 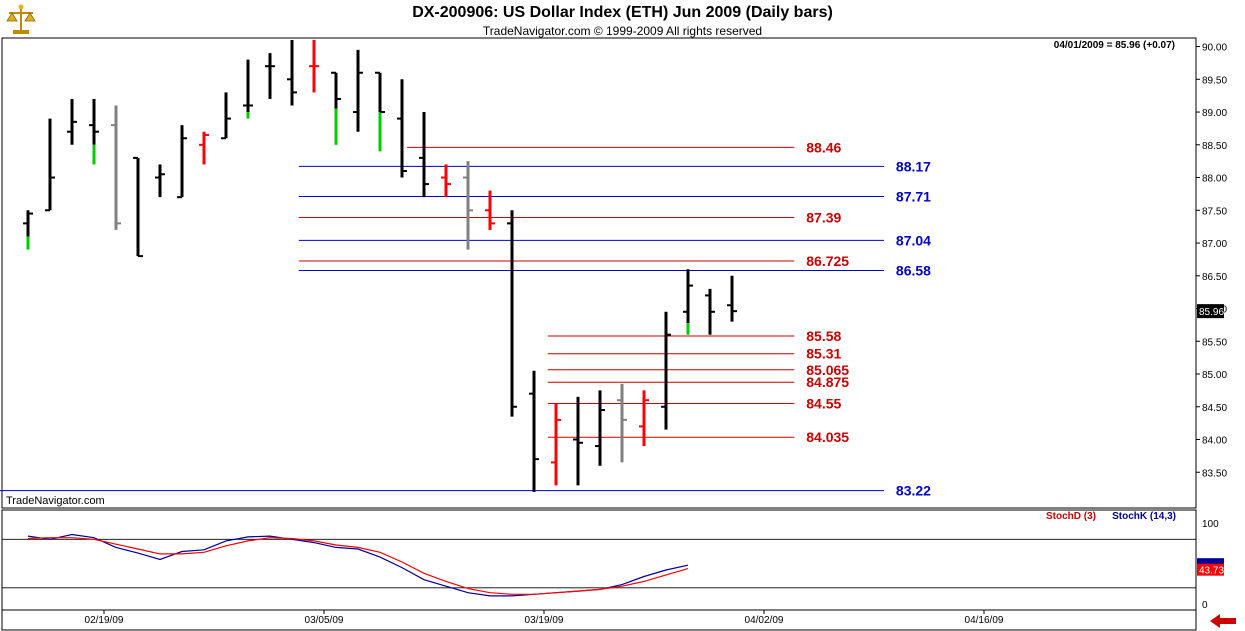 What do you see at coordinates (827, 370) in the screenshot?
I see `level-label: 85.065` at bounding box center [827, 370].